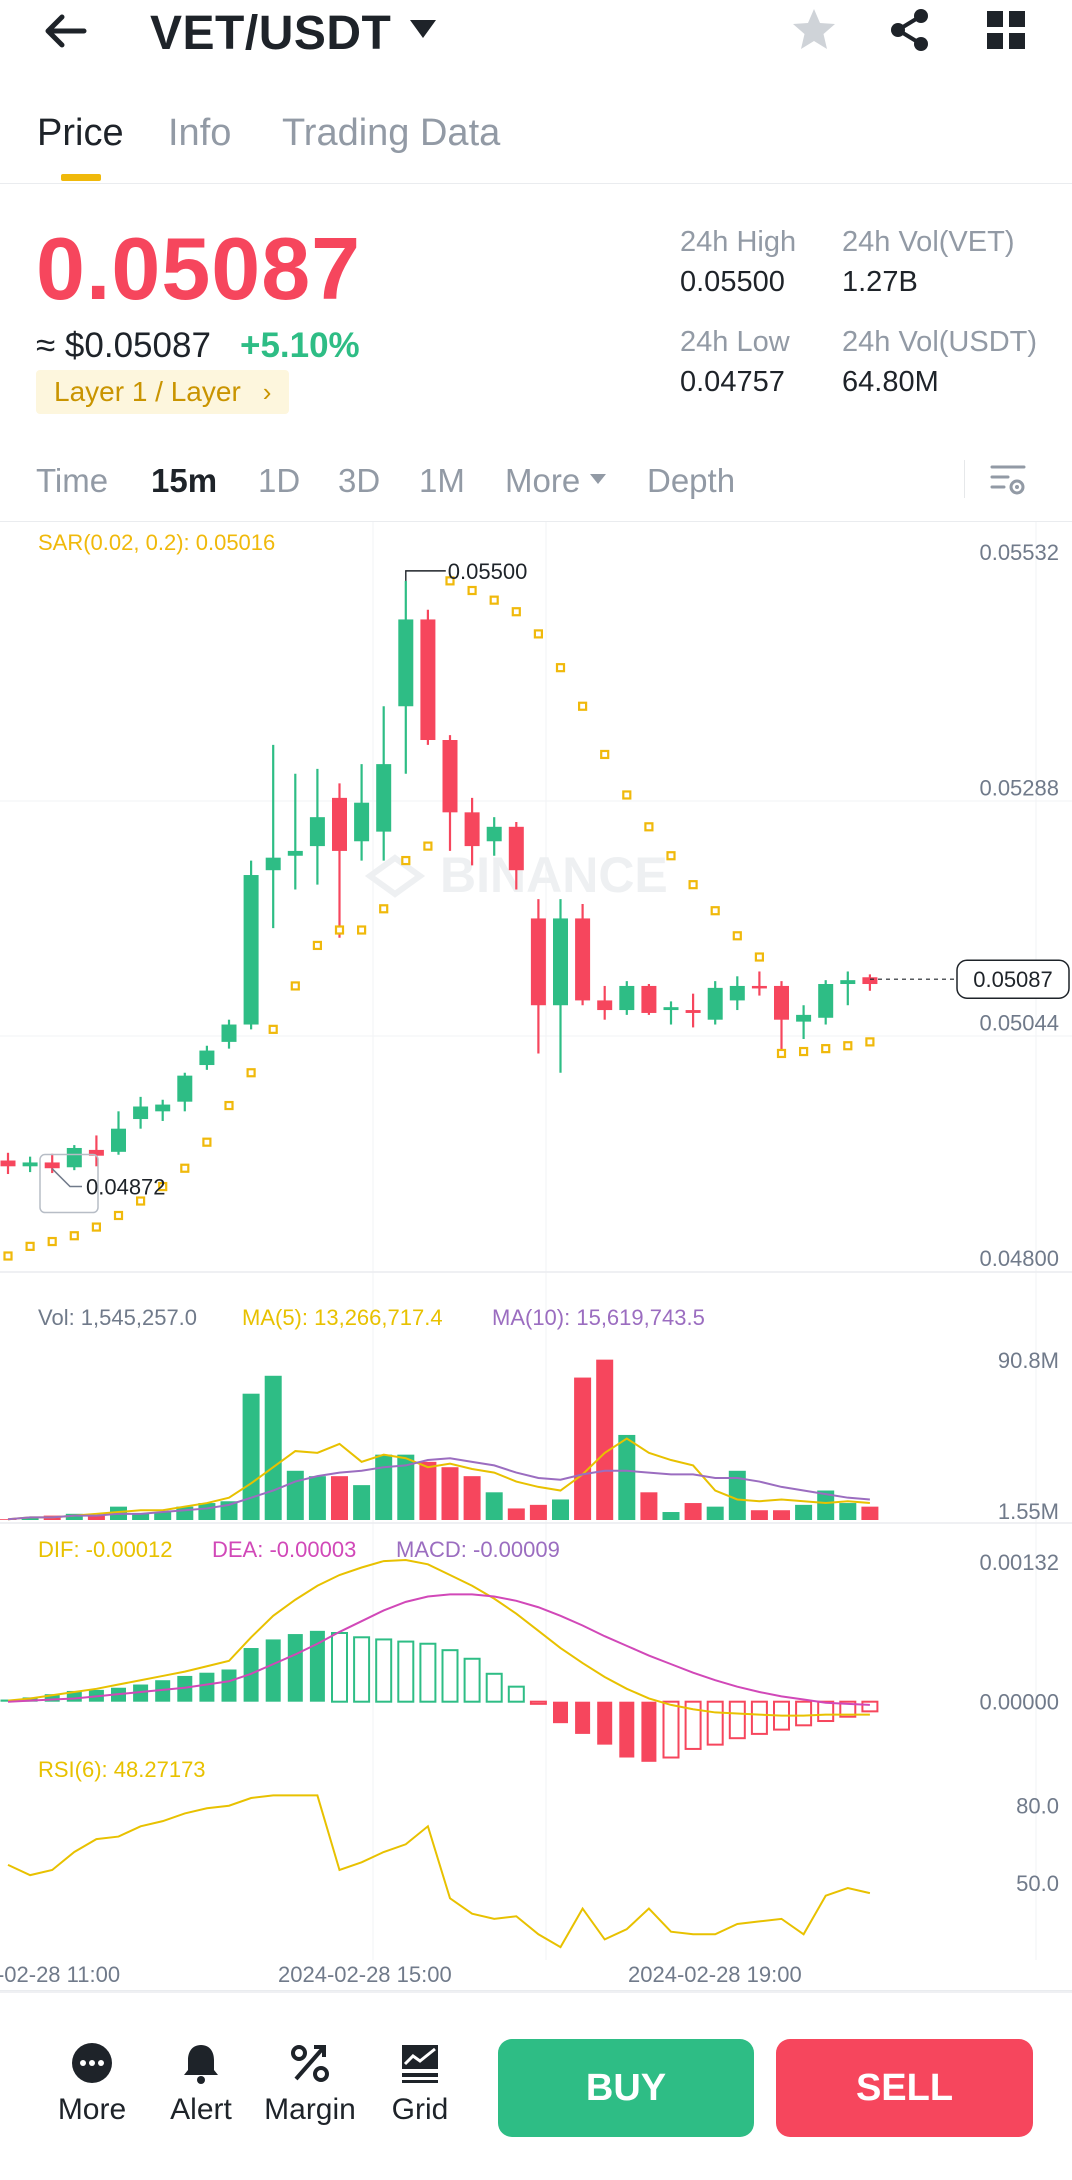 Image resolution: width=1072 pixels, height=2180 pixels. What do you see at coordinates (391, 133) in the screenshot?
I see `tab-trading-data: Trading Data` at bounding box center [391, 133].